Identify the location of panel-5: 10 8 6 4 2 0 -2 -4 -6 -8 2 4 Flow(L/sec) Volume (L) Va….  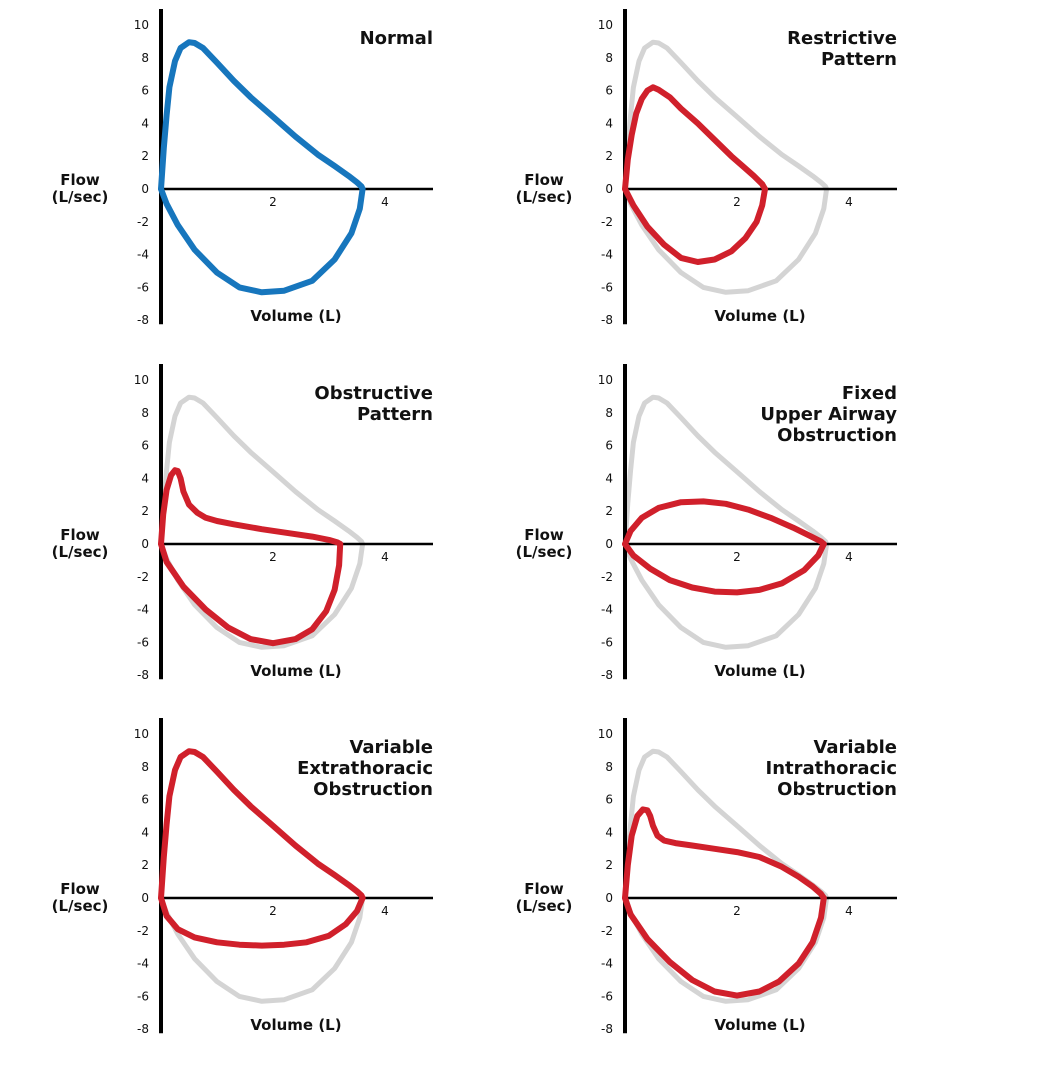
(242, 877).